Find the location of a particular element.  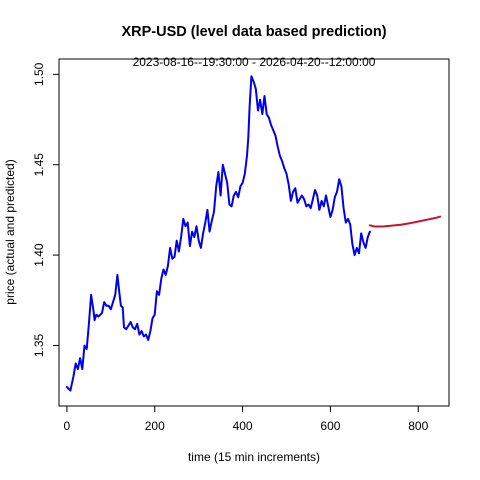

x-tick-label: 200 is located at coordinates (155, 426).